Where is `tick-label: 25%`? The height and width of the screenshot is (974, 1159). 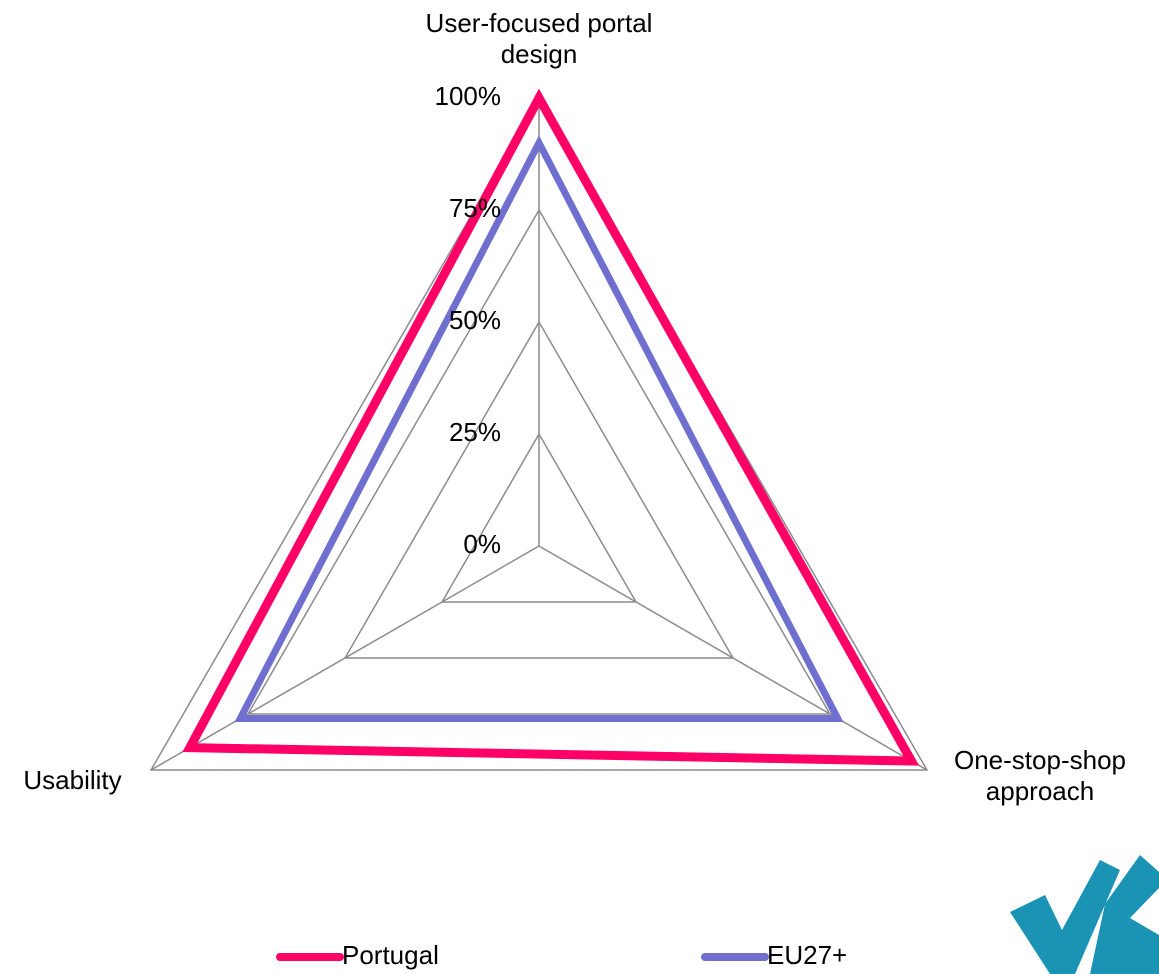
tick-label: 25% is located at coordinates (475, 432).